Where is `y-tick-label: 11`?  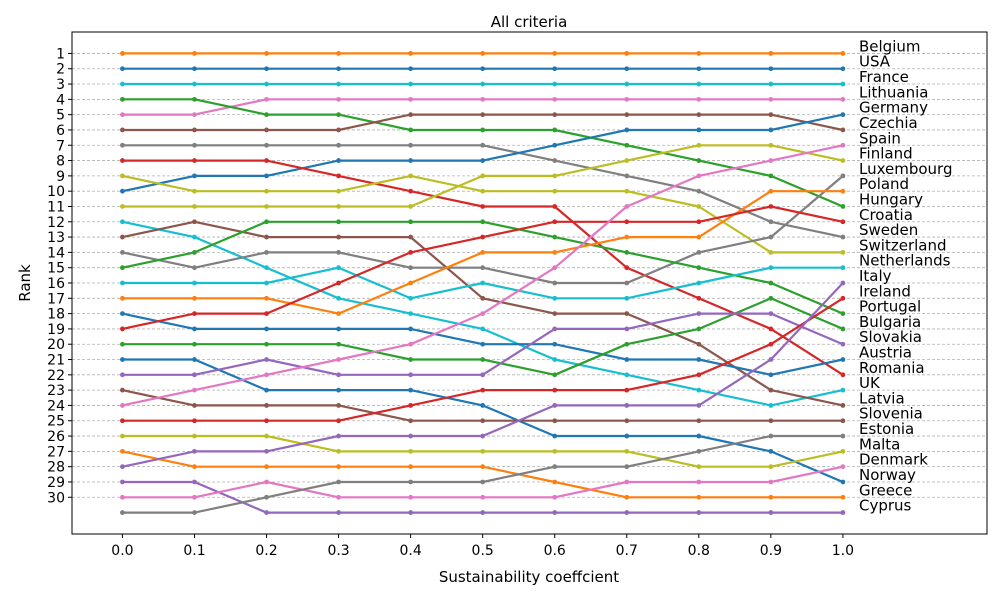 y-tick-label: 11 is located at coordinates (56, 207).